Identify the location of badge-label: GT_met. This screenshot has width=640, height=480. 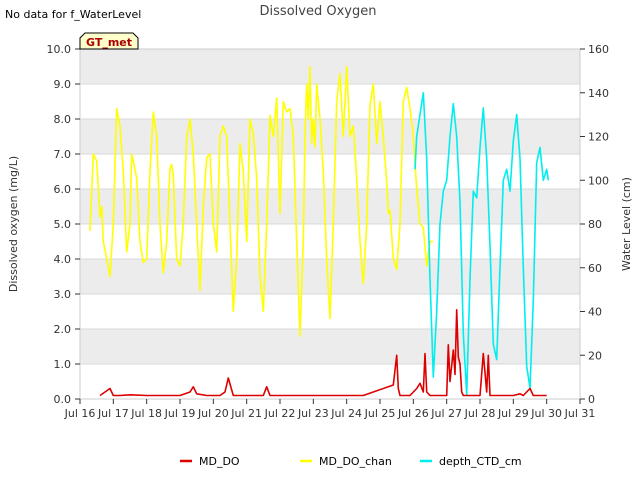
(109, 42).